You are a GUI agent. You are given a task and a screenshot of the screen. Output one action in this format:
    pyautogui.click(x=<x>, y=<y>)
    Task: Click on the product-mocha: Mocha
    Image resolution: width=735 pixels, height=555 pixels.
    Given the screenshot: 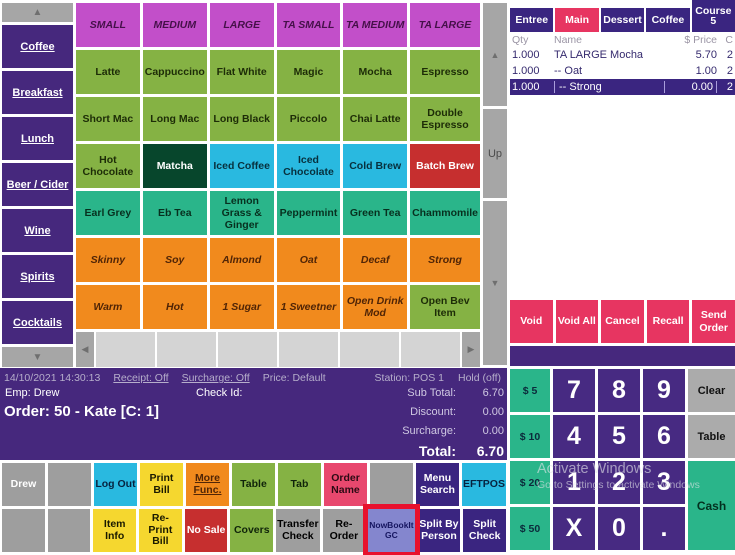 What is the action you would take?
    pyautogui.click(x=375, y=72)
    